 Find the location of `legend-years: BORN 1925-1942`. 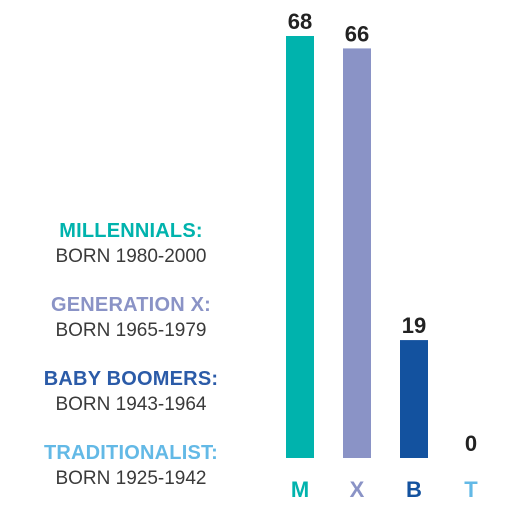

legend-years: BORN 1925-1942 is located at coordinates (131, 478).